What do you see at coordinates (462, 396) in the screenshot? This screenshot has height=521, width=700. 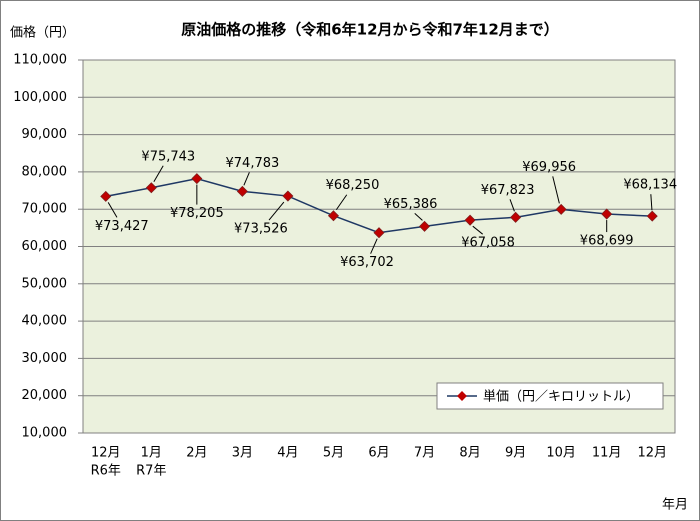 I see `legend-marker` at bounding box center [462, 396].